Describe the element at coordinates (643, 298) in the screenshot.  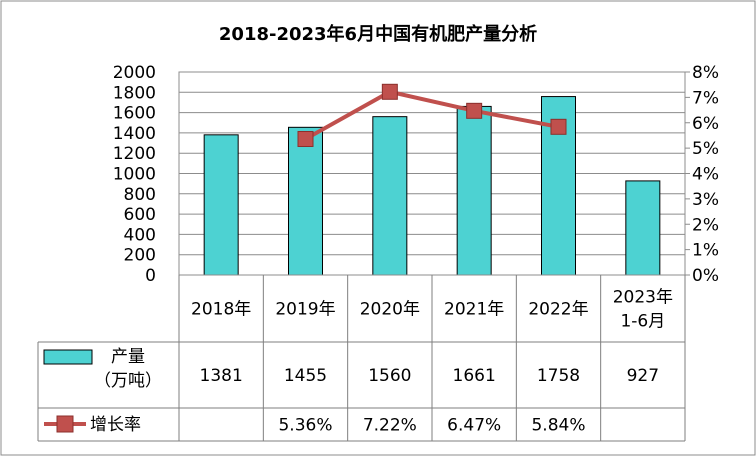
I see `category-label: 2023年` at that location.